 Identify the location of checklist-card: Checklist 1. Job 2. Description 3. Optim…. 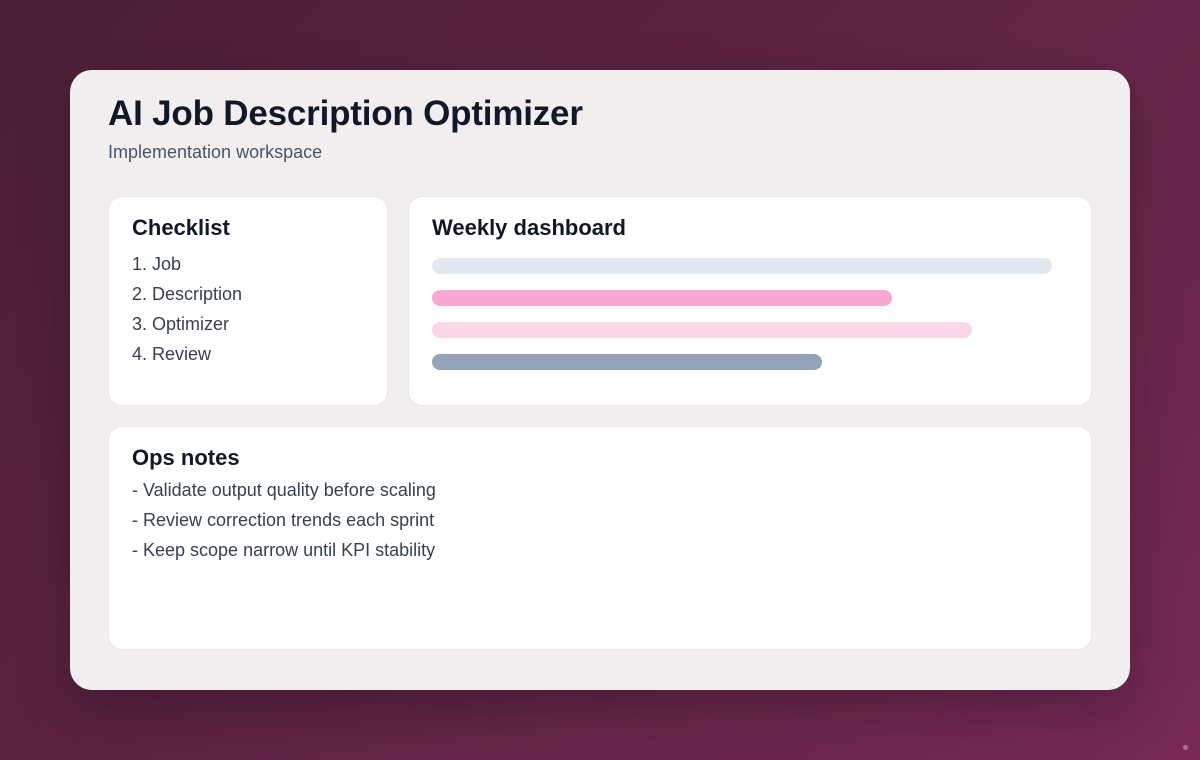
(248, 301).